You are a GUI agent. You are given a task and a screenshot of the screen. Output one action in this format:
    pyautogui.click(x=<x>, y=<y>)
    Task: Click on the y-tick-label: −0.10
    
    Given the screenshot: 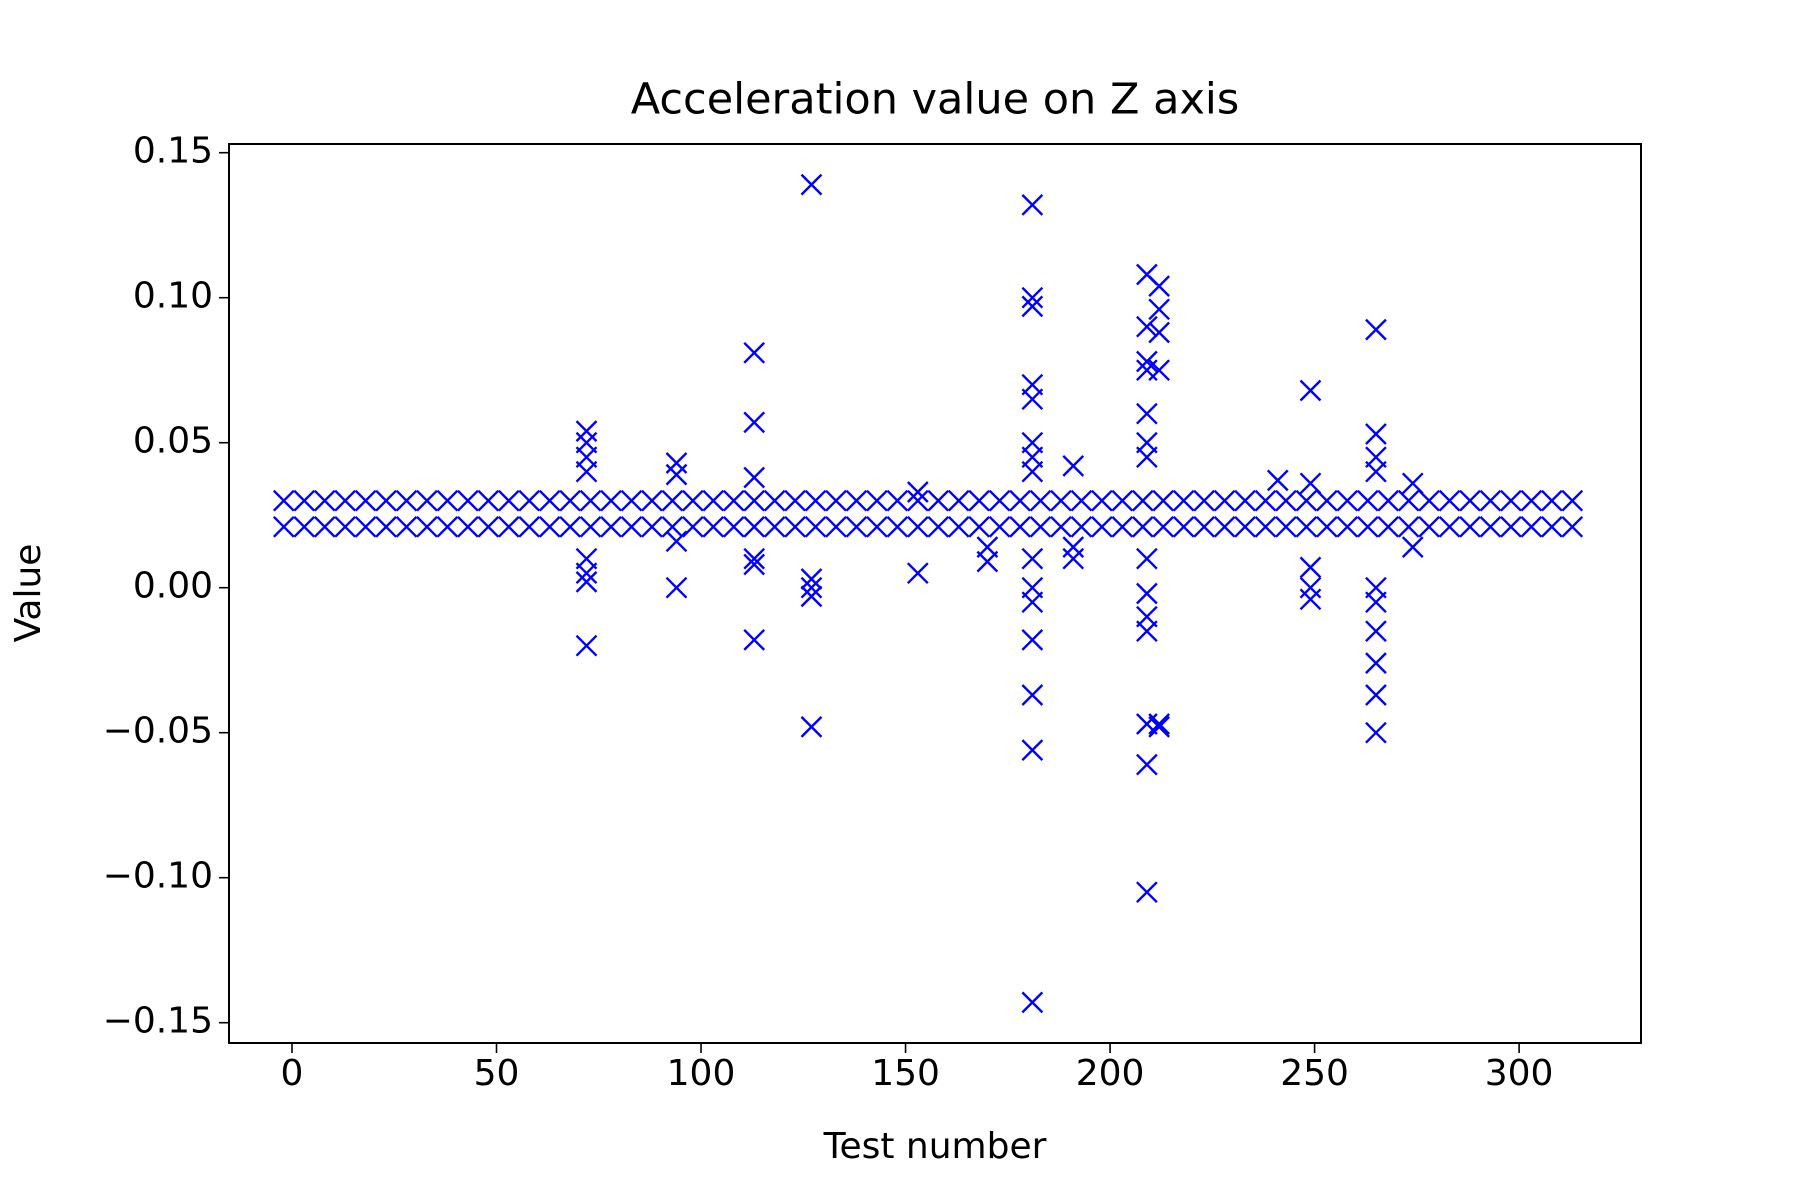 What is the action you would take?
    pyautogui.click(x=158, y=876)
    